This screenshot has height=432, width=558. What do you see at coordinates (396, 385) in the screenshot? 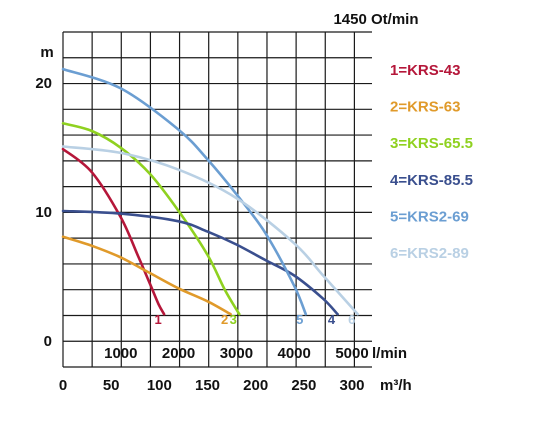
I see `x-axis-label-m3h: m³/h` at bounding box center [396, 385].